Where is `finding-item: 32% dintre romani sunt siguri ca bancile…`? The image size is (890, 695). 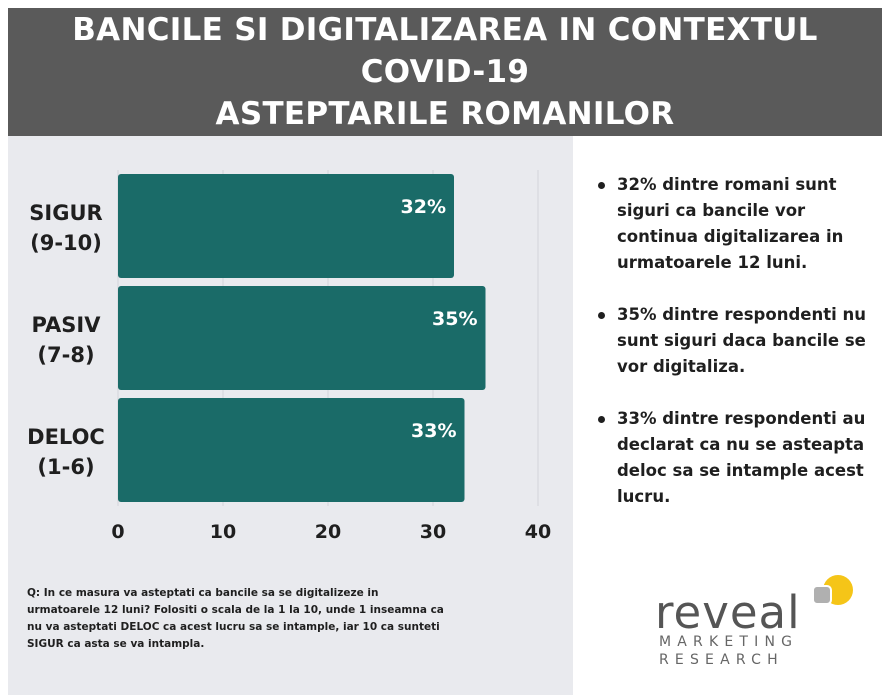 finding-item: 32% dintre romani sunt siguri ca bancile… is located at coordinates (737, 224).